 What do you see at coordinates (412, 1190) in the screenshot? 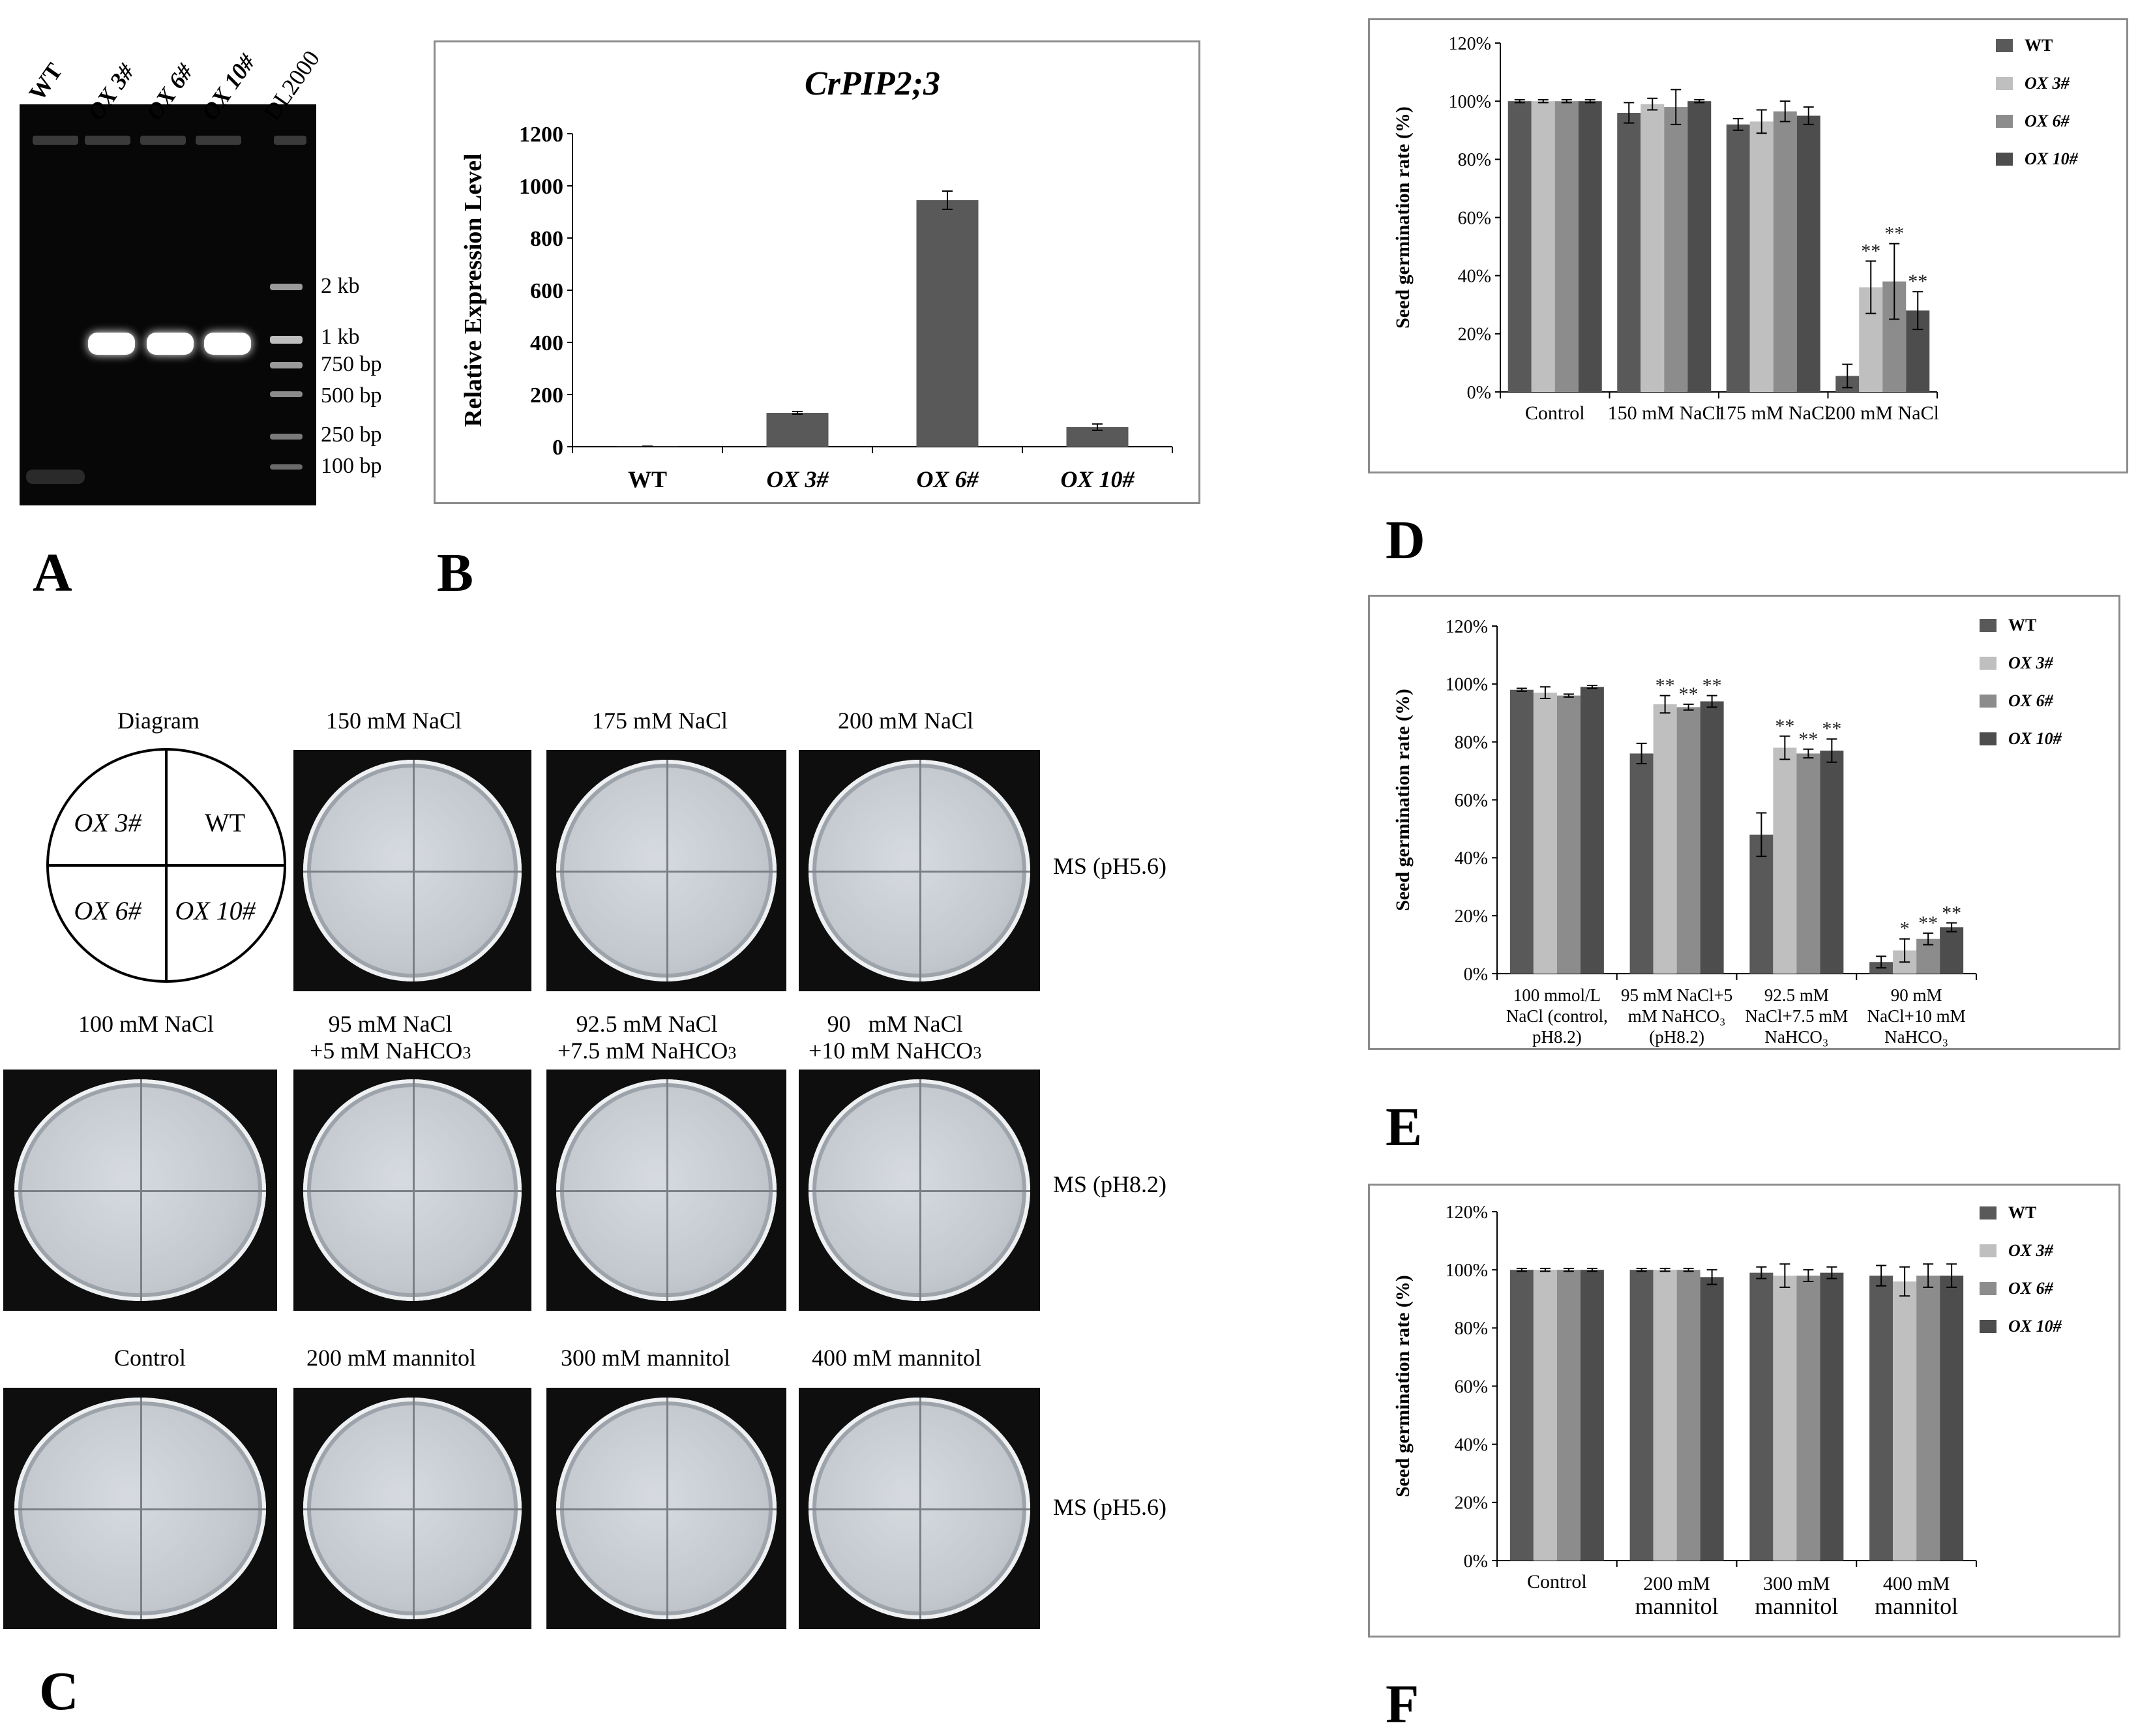
I see `plate-photo-95nacl` at bounding box center [412, 1190].